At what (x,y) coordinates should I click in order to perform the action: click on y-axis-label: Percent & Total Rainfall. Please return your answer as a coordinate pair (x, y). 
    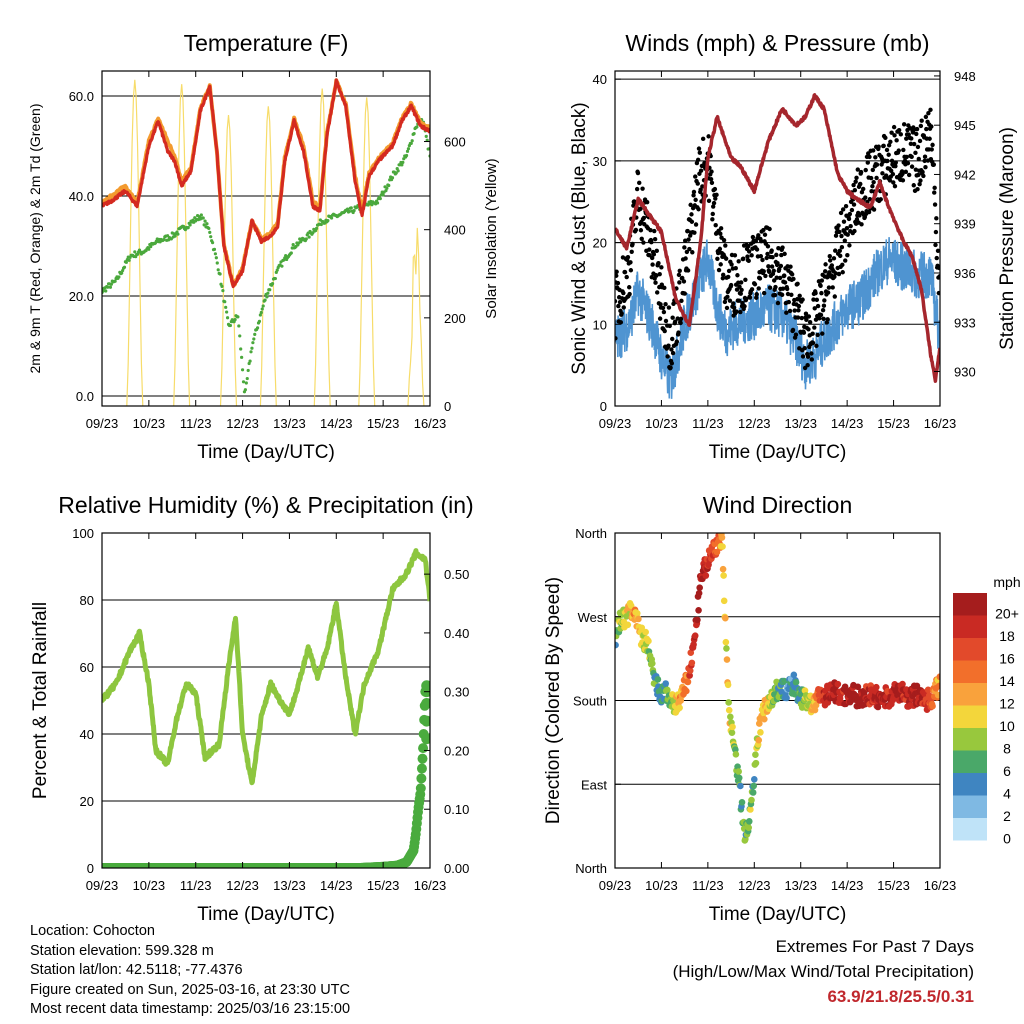
    Looking at the image, I should click on (40, 700).